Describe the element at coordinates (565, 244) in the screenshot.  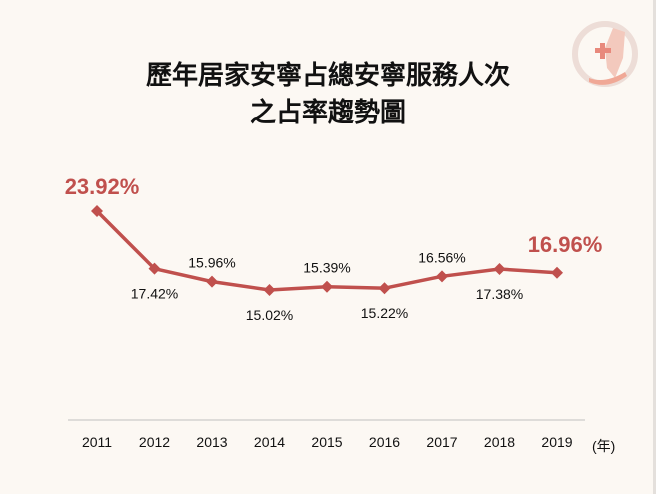
I see `data-label: 16.96%` at that location.